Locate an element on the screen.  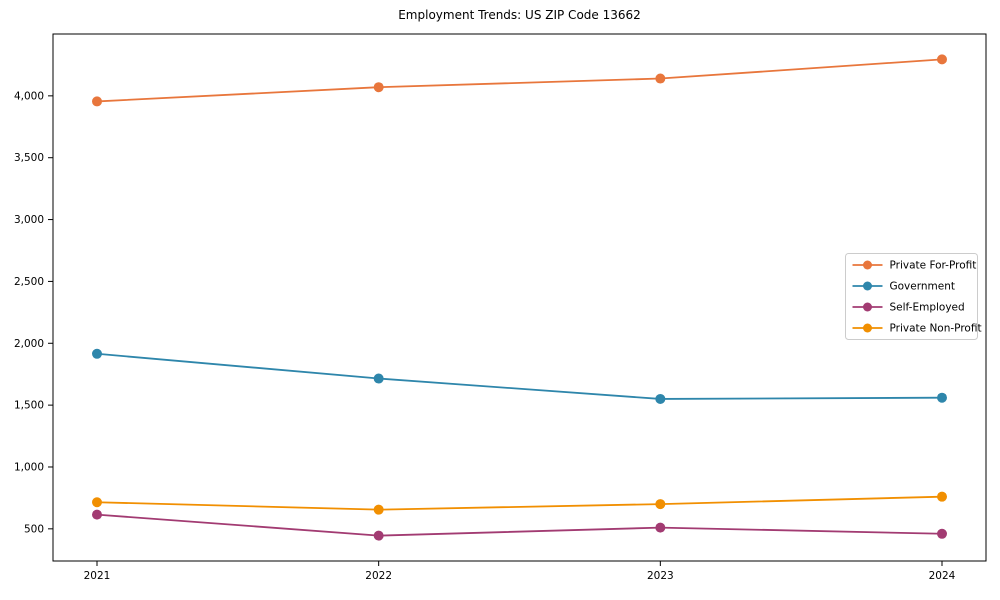
legend-label-government: Government is located at coordinates (922, 287).